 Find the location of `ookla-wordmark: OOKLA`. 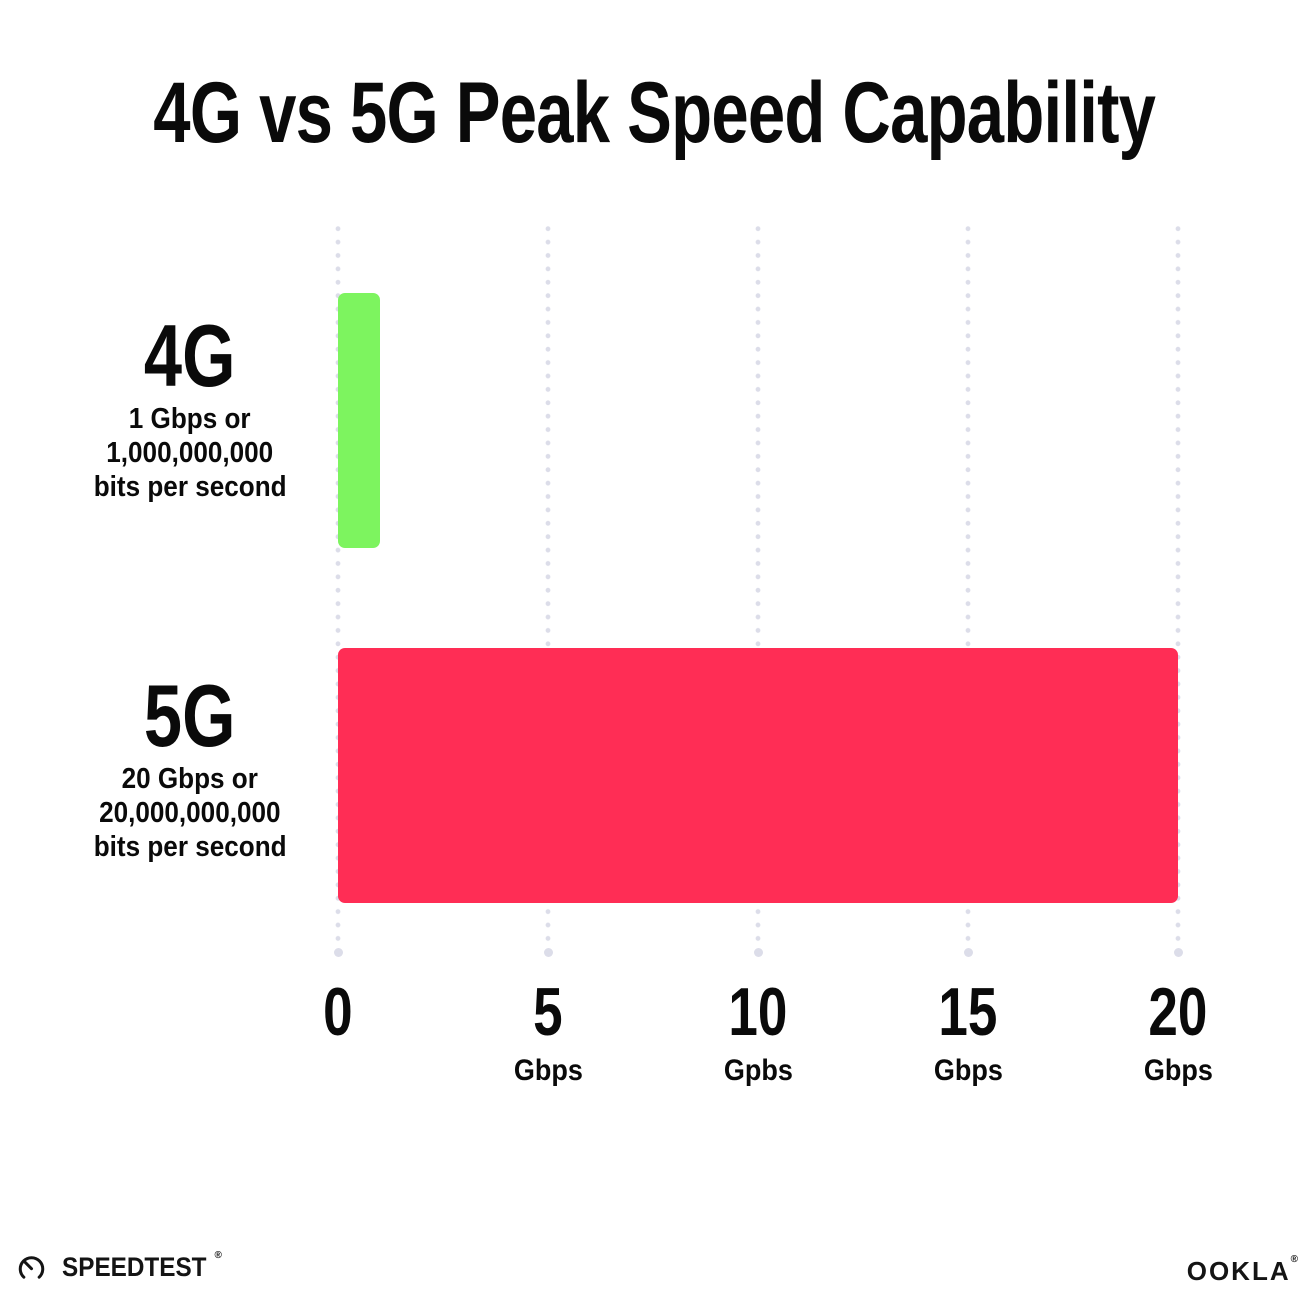

ookla-wordmark: OOKLA is located at coordinates (1238, 1271).